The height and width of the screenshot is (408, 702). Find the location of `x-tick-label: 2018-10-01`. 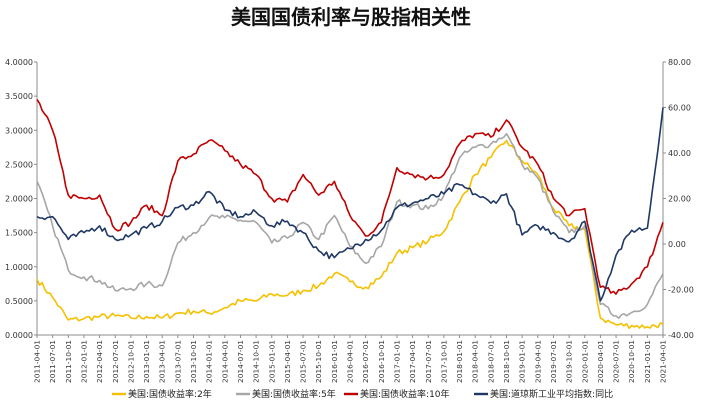

x-tick-label: 2018-10-01 is located at coordinates (506, 361).